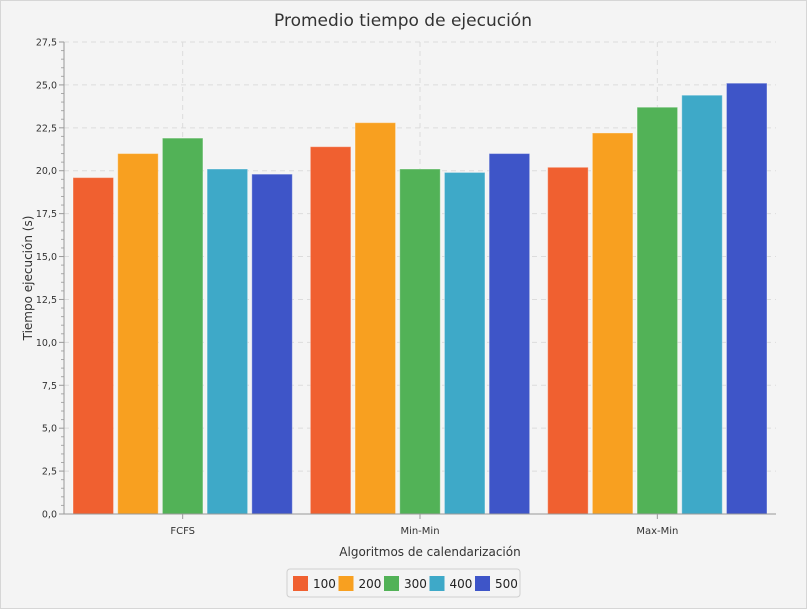 This screenshot has width=807, height=609. Describe the element at coordinates (93, 346) in the screenshot. I see `bar-100-fcfs` at that location.